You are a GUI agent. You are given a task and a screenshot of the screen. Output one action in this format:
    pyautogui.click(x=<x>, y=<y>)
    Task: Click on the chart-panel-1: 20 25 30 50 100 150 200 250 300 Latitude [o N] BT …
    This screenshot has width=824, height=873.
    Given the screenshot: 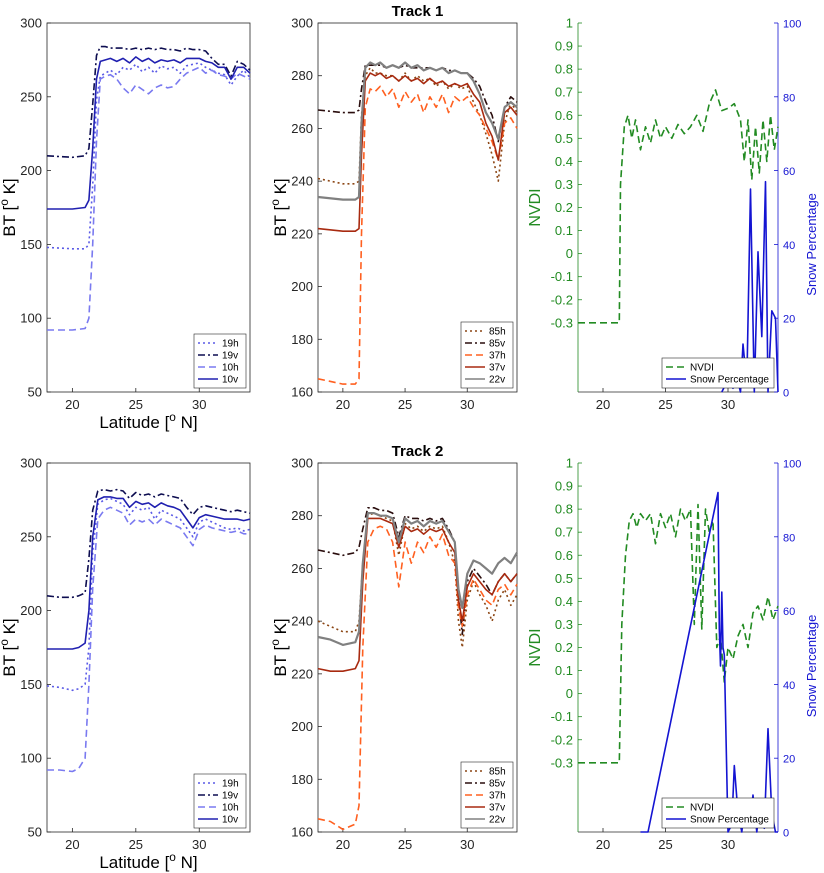 What is the action you would take?
    pyautogui.click(x=125, y=224)
    